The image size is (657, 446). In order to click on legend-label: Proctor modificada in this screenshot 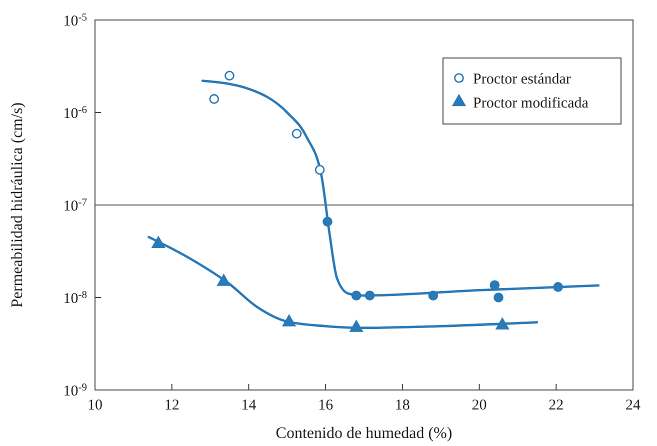, I will do `click(531, 103)`.